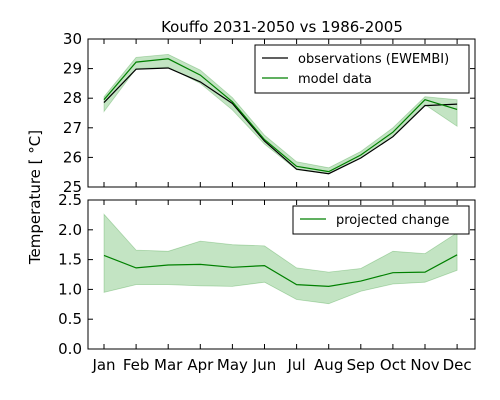 The height and width of the screenshot is (400, 500). Describe the element at coordinates (70, 349) in the screenshot. I see `y-tick-label-1: 0.0` at that location.